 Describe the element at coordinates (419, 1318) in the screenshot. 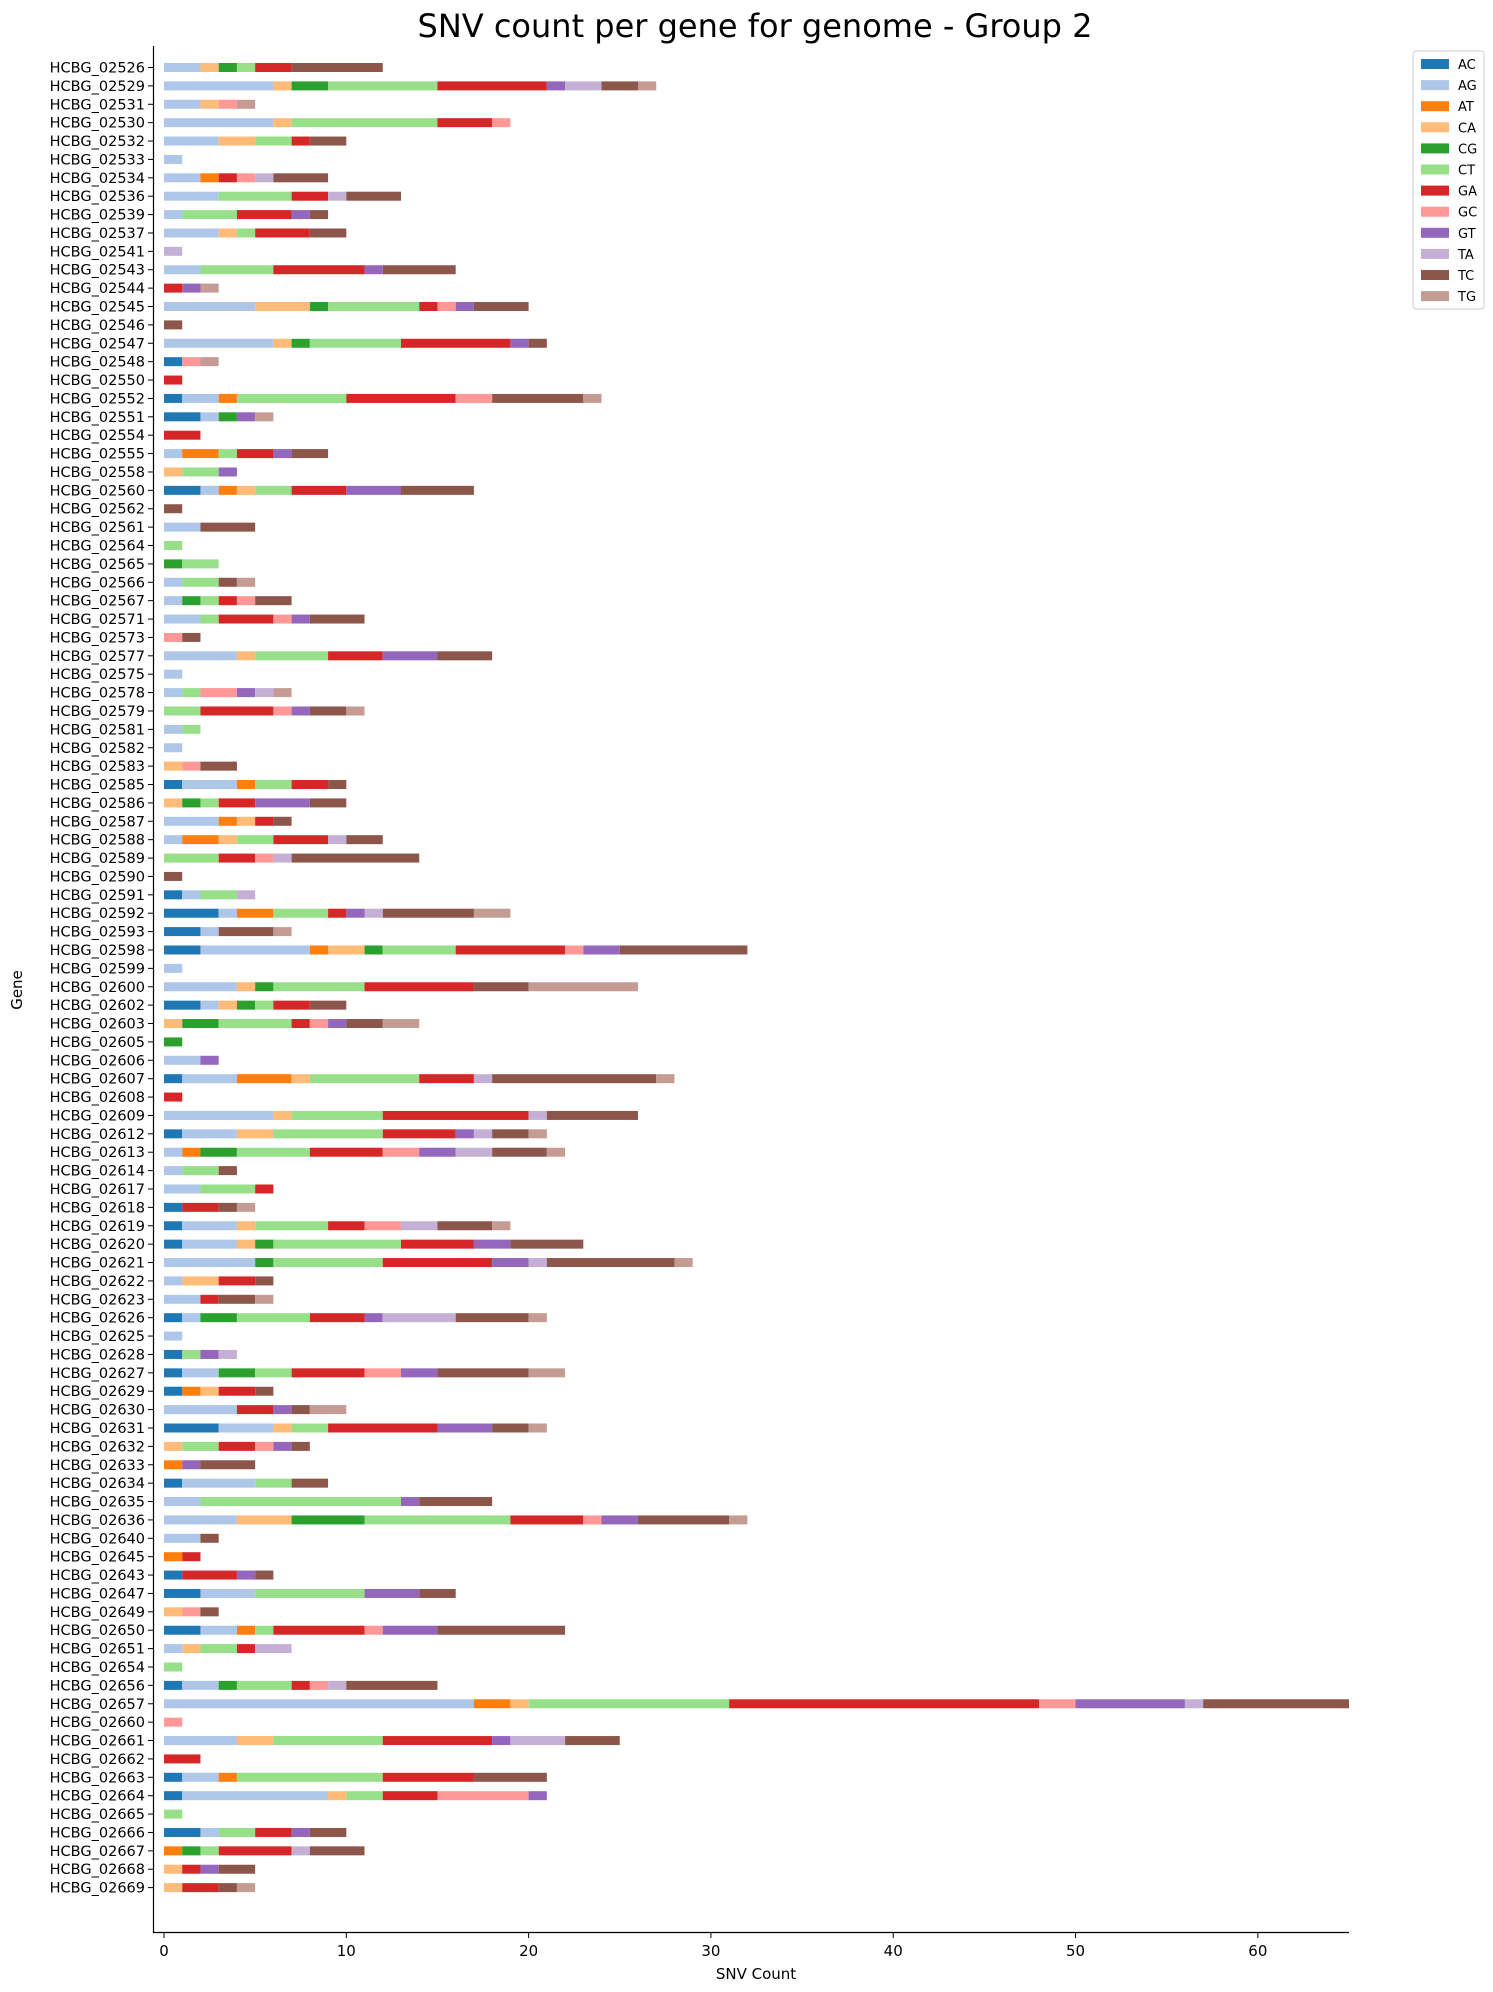

I see `bar-segment-HCBG_02626-TA` at that location.